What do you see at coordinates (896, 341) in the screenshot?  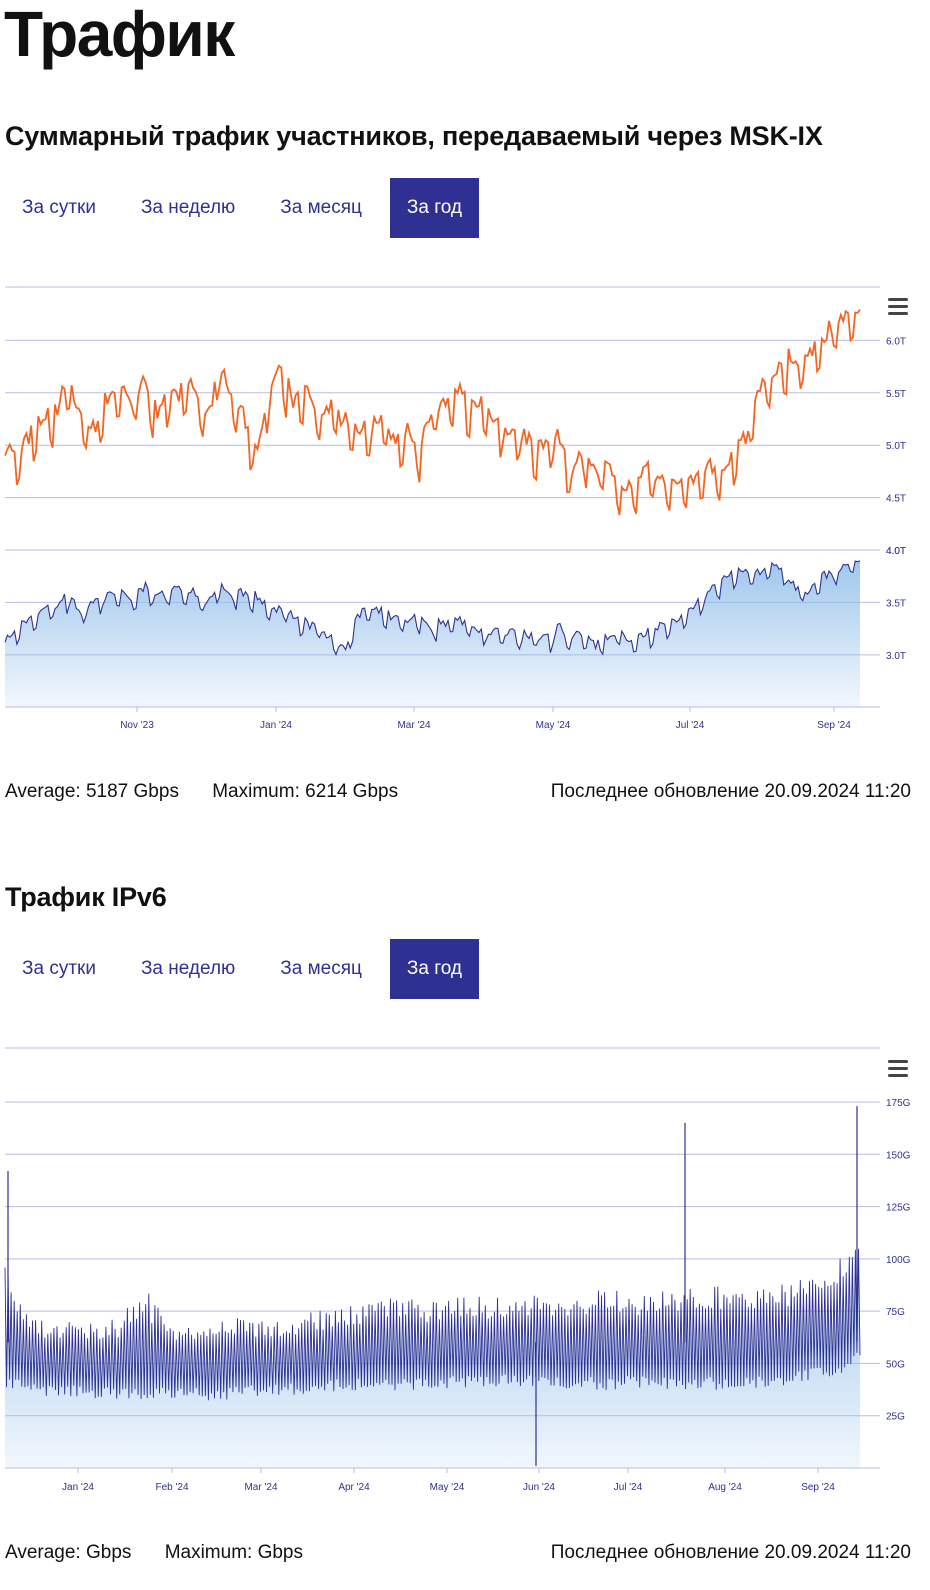 I see `y-tick-label: 6.0T` at bounding box center [896, 341].